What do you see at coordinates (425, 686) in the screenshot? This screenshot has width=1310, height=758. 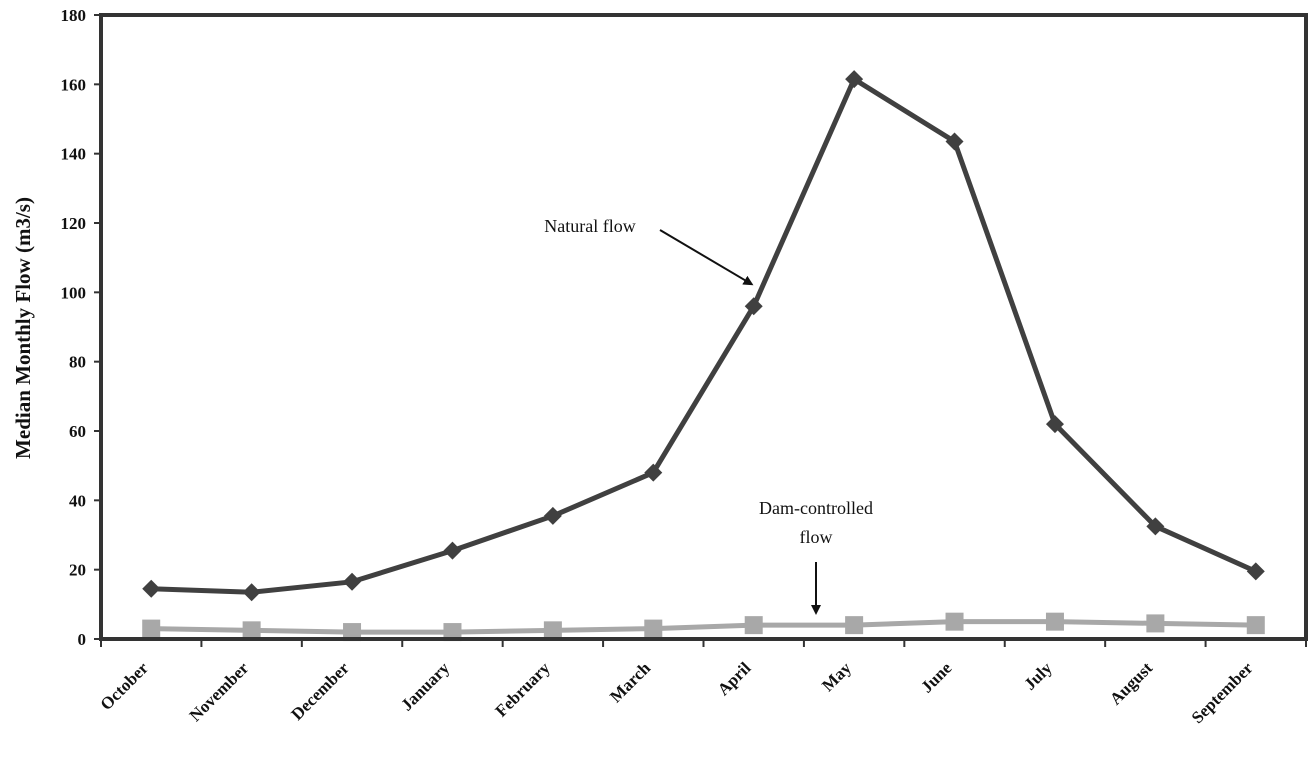 I see `x-tick-label: January` at bounding box center [425, 686].